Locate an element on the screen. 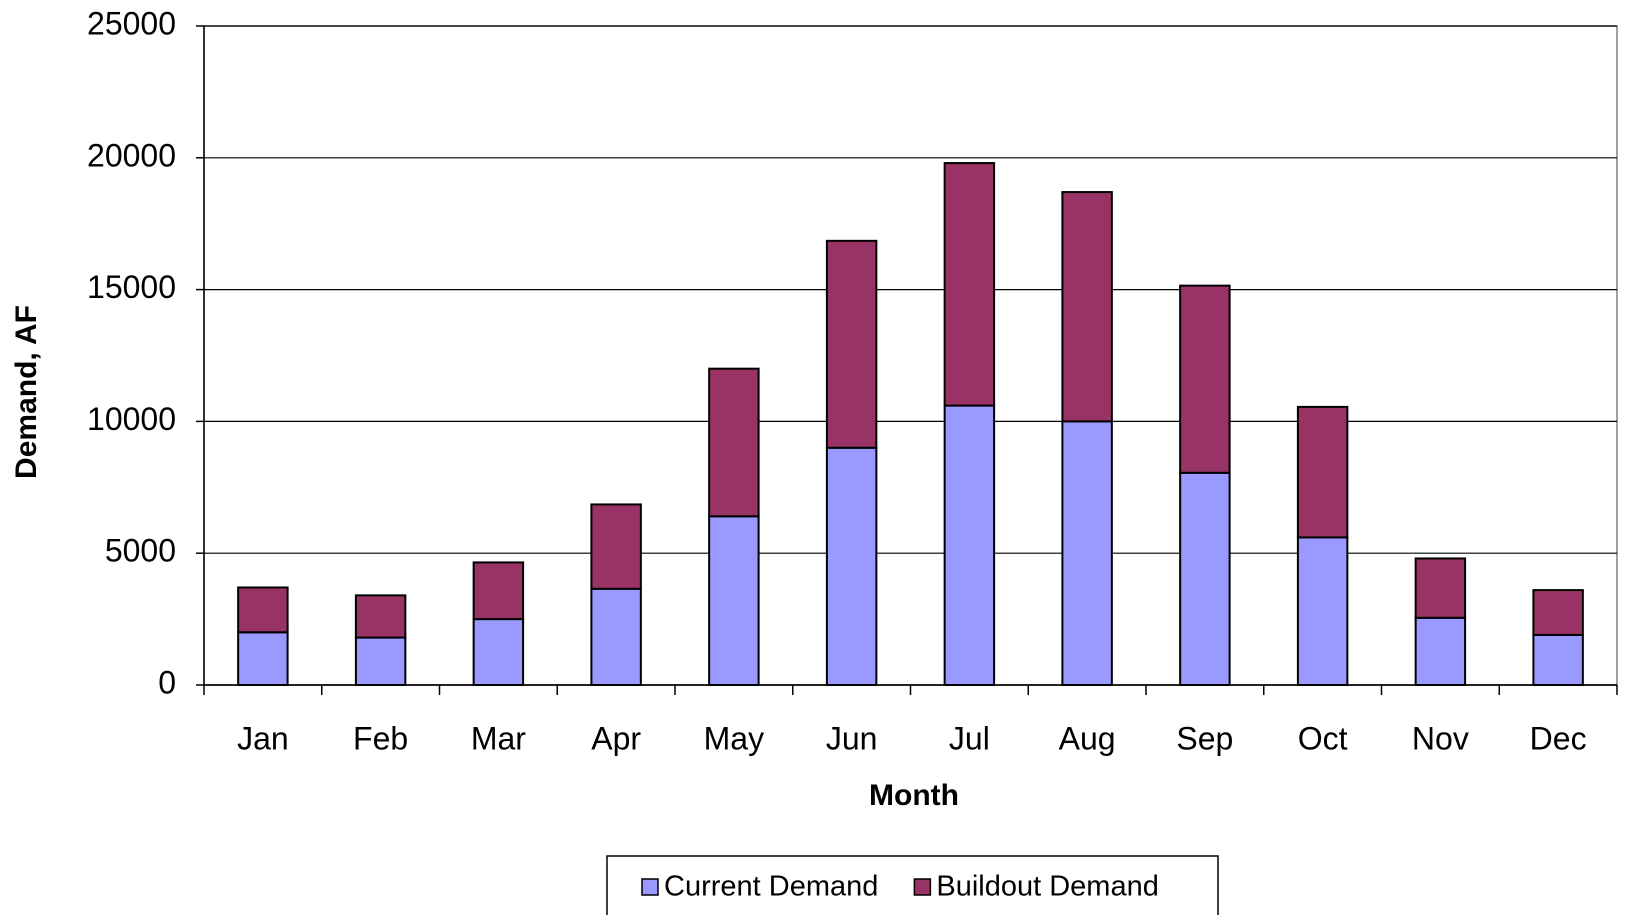  x-tick-label: Feb is located at coordinates (380, 738).